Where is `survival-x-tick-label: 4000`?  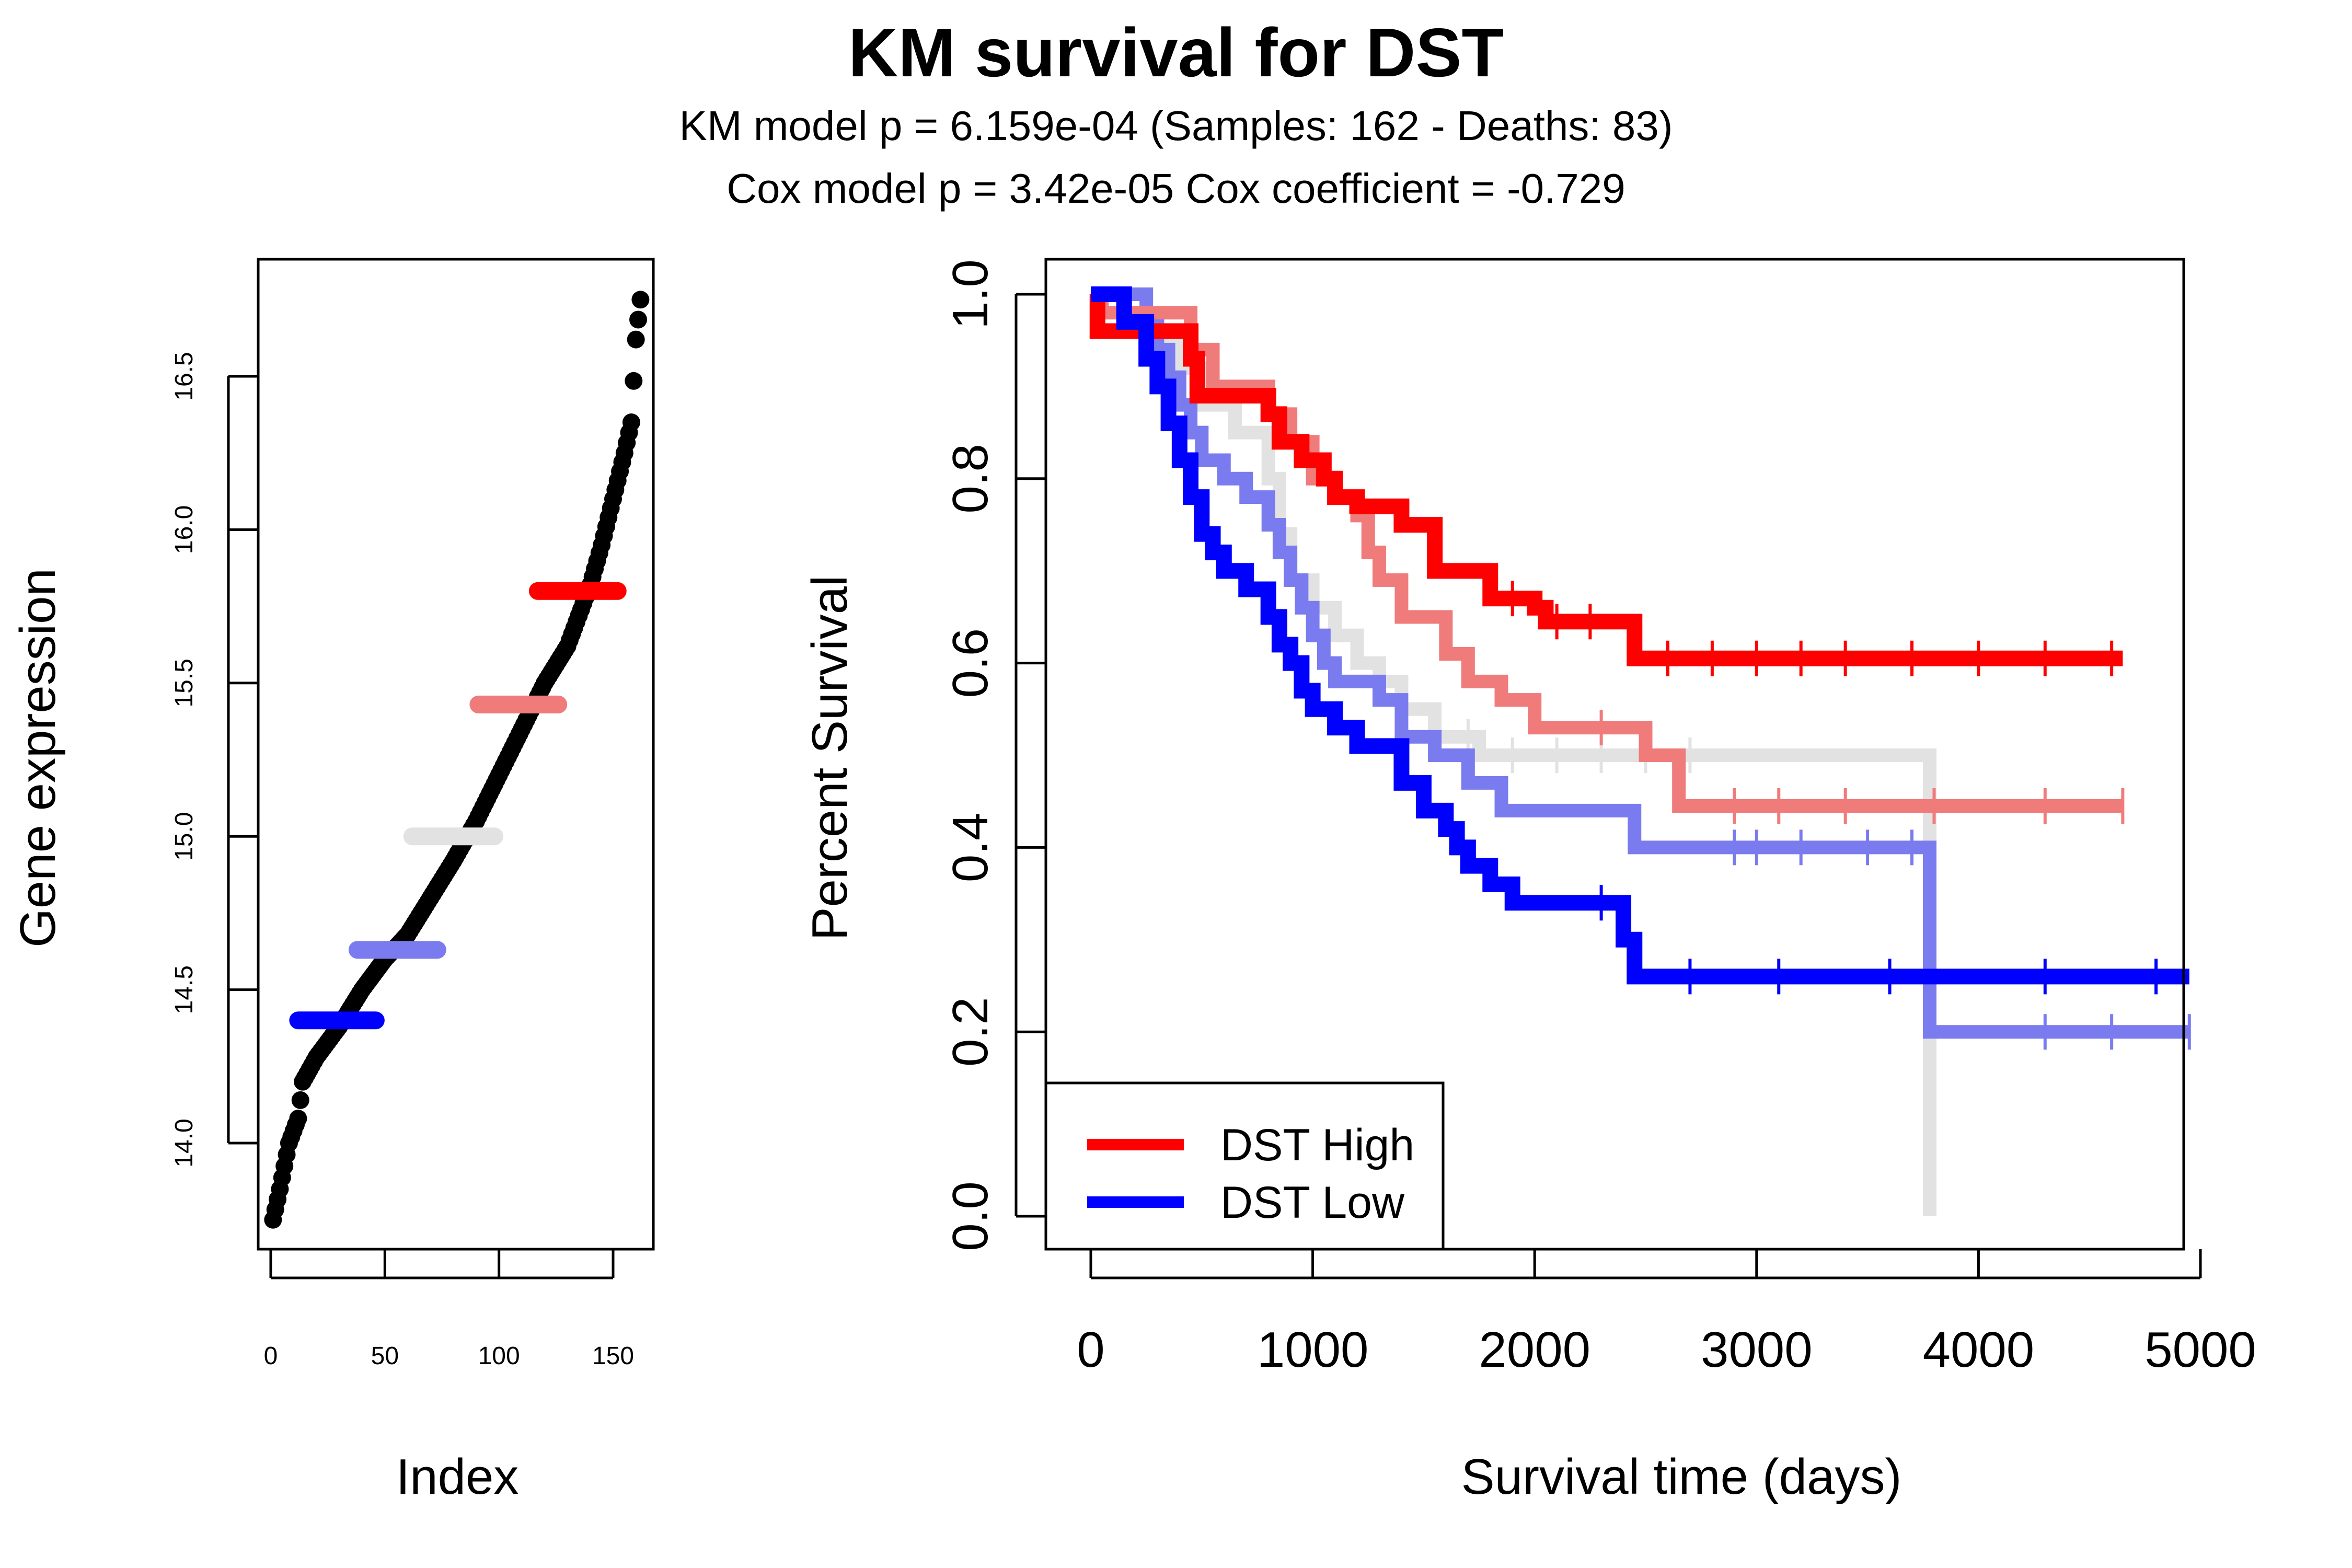 survival-x-tick-label: 4000 is located at coordinates (1979, 1350).